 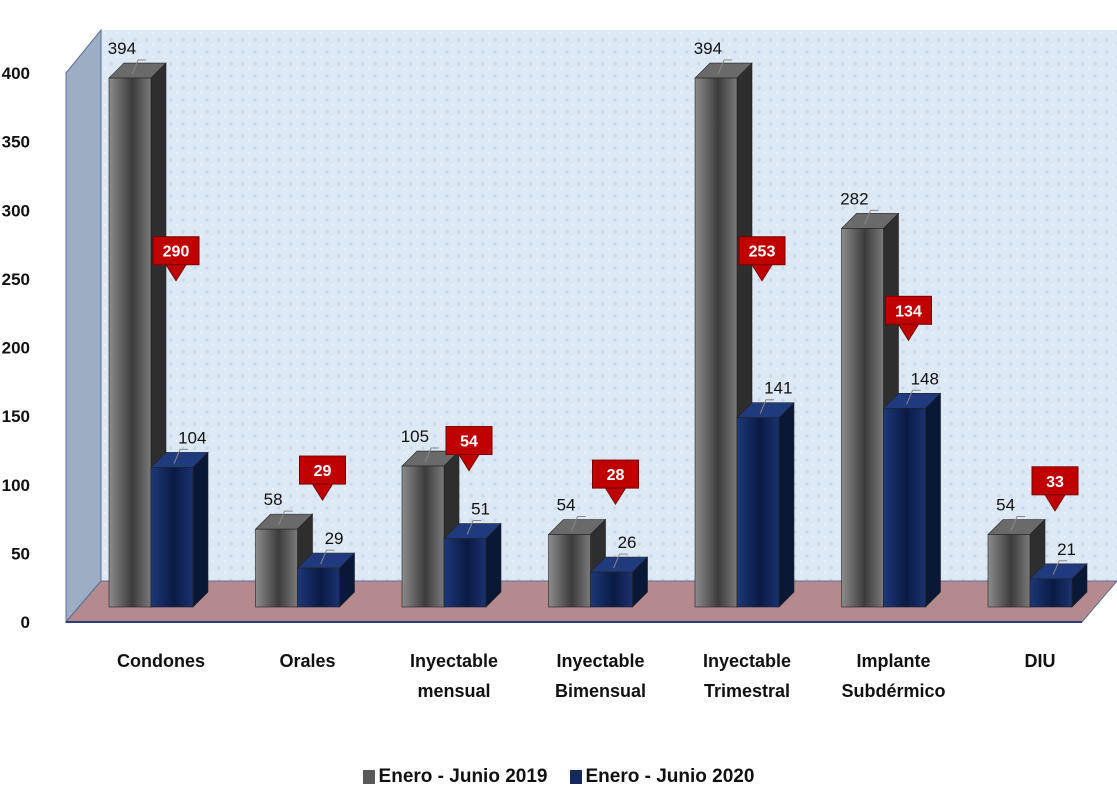 I want to click on x-tick-label: DIU, so click(x=1040, y=661).